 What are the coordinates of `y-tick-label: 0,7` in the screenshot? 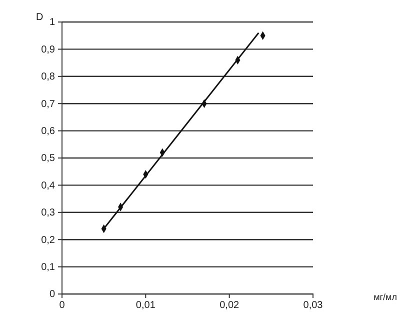 It's located at (48, 104).